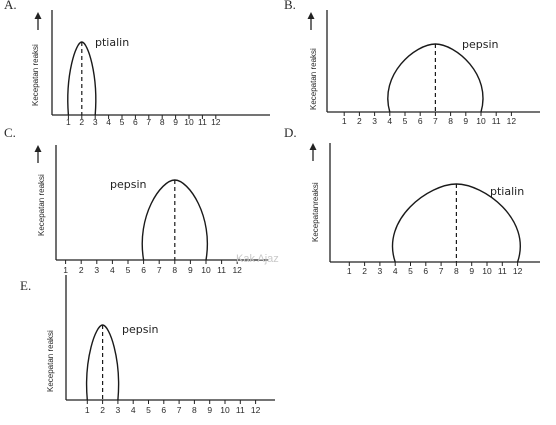 This screenshot has height=425, width=556. I want to click on panel-letter: B., so click(290, 6).